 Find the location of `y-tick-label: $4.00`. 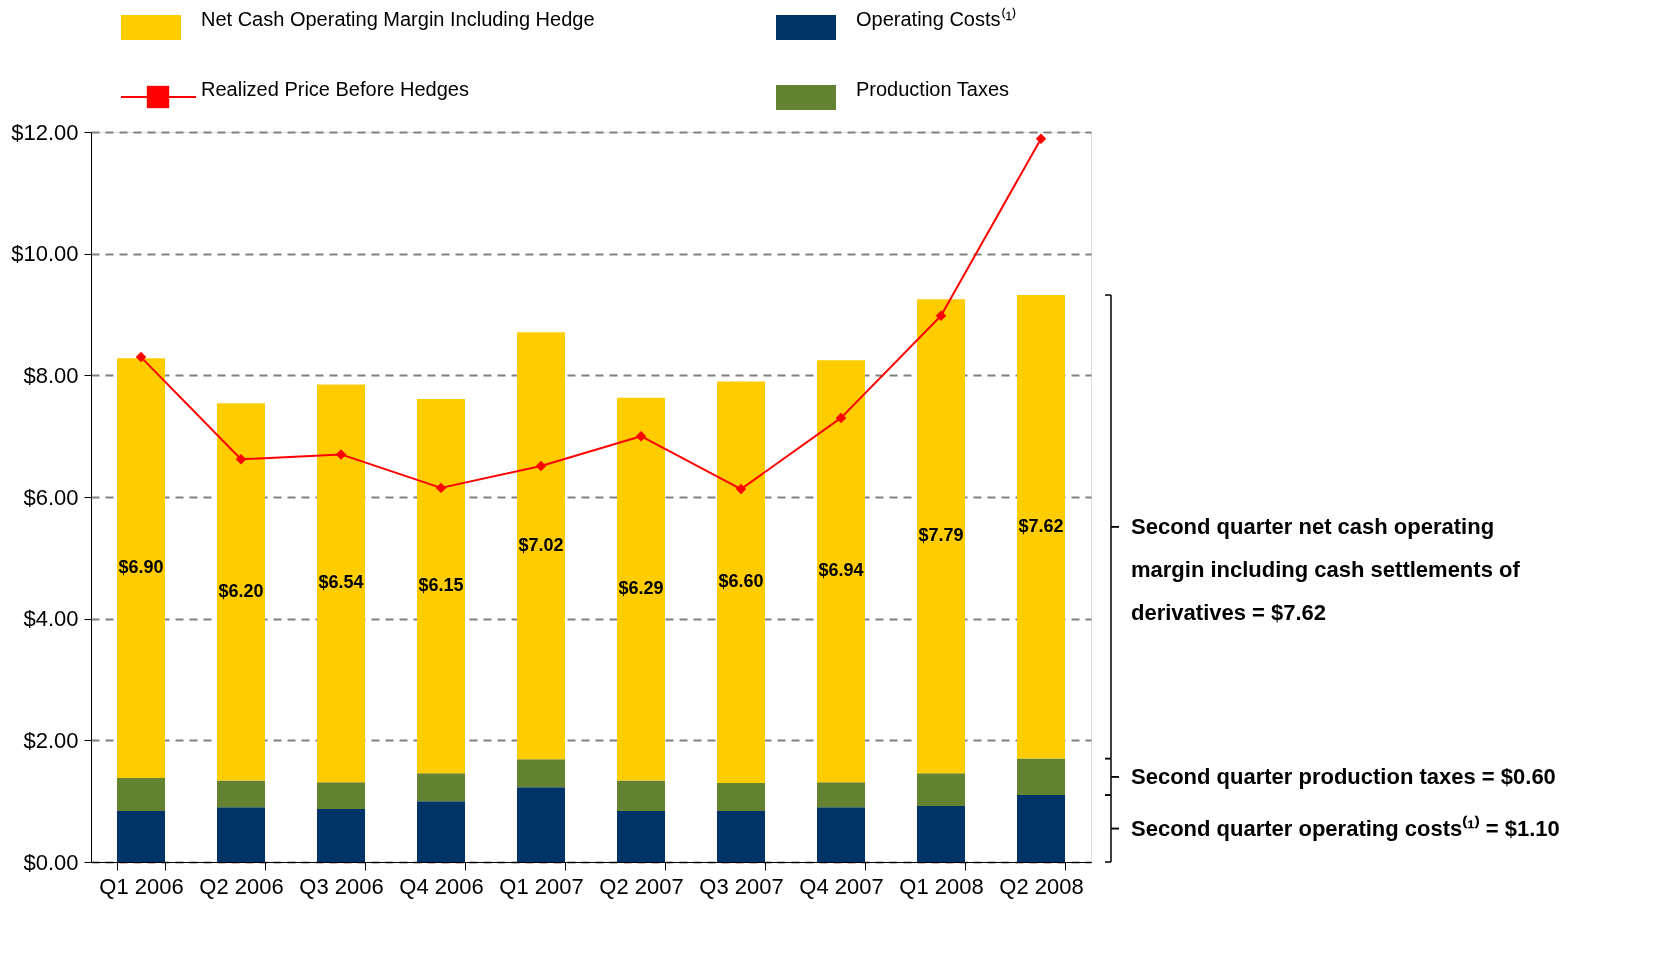

y-tick-label: $4.00 is located at coordinates (51, 619).